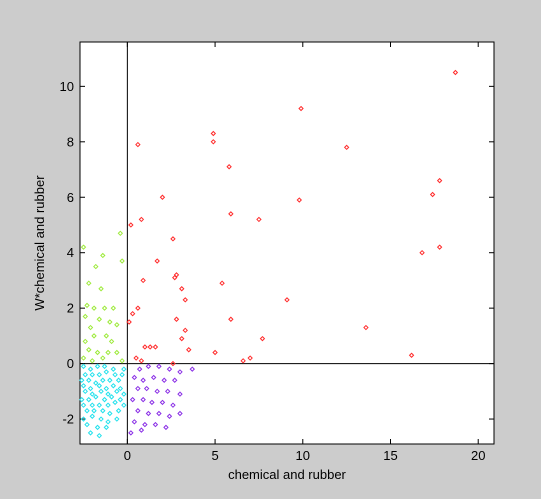  I want to click on y-tick-label: 6, so click(70, 197).